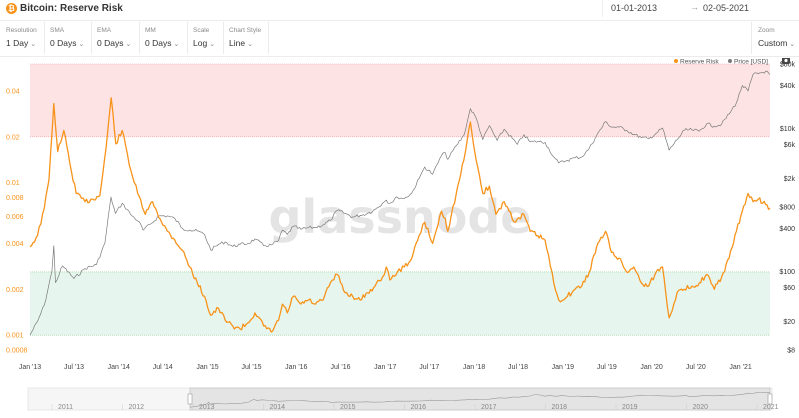 The height and width of the screenshot is (418, 799). What do you see at coordinates (296, 367) in the screenshot?
I see `x-axis-tick-label: Jan '16` at bounding box center [296, 367].